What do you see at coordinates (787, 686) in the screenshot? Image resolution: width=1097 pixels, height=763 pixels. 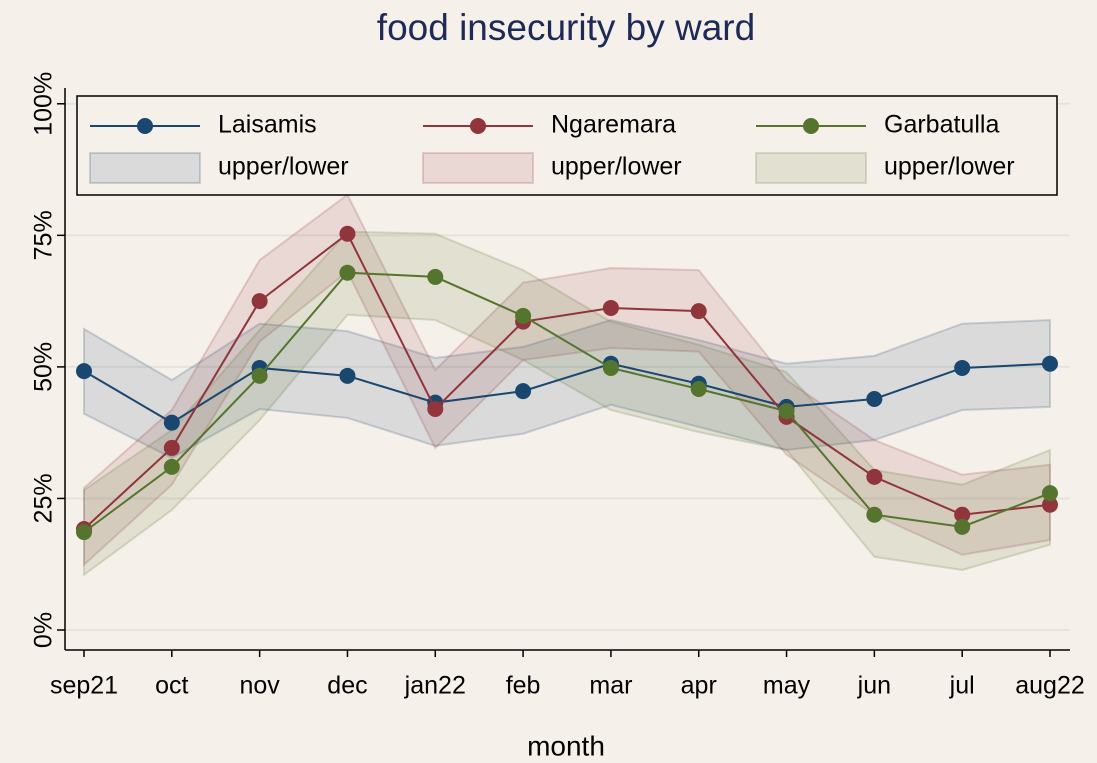 I see `x-tick-label: may` at bounding box center [787, 686].